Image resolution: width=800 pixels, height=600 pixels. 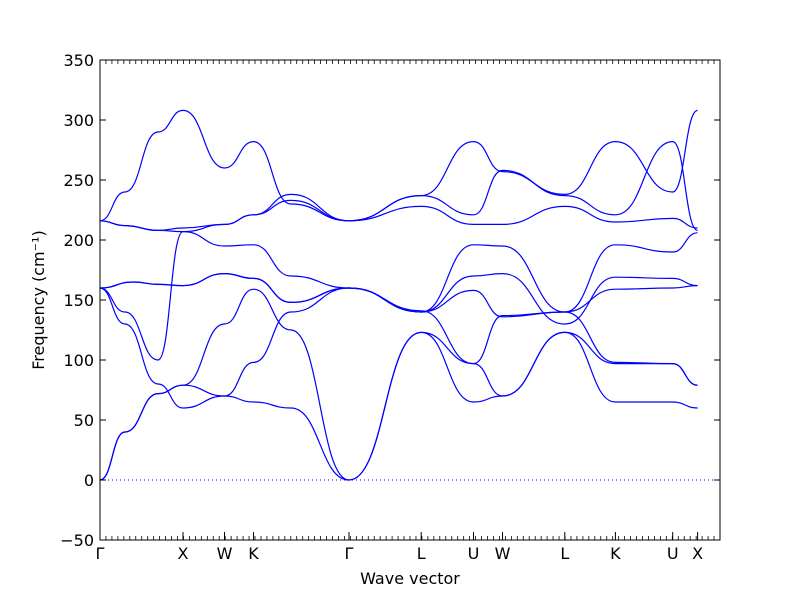 What do you see at coordinates (78, 360) in the screenshot?
I see `y-tick-label: 100` at bounding box center [78, 360].